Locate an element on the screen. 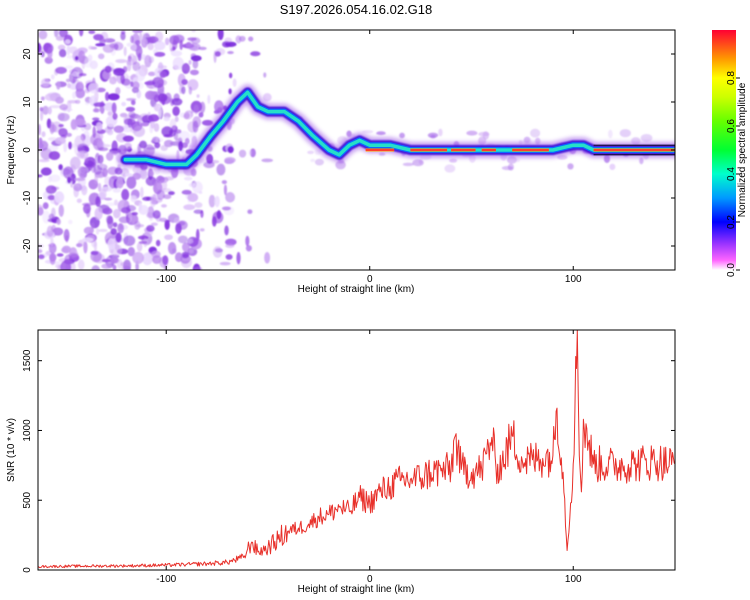 This screenshot has height=600, width=750. spectrogram-y-label: Frequency (Hz) is located at coordinates (11, 150).